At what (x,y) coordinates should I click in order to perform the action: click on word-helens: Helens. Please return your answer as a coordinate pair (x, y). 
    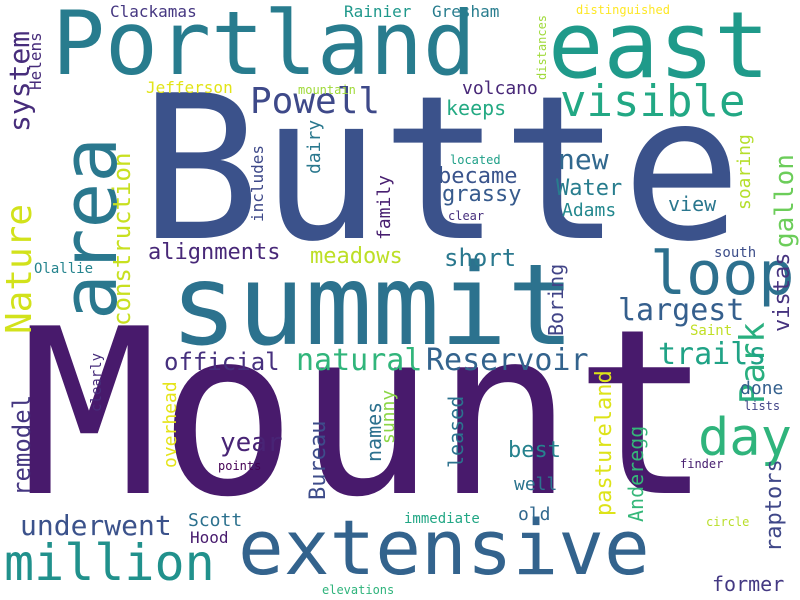
    Looking at the image, I should click on (35, 61).